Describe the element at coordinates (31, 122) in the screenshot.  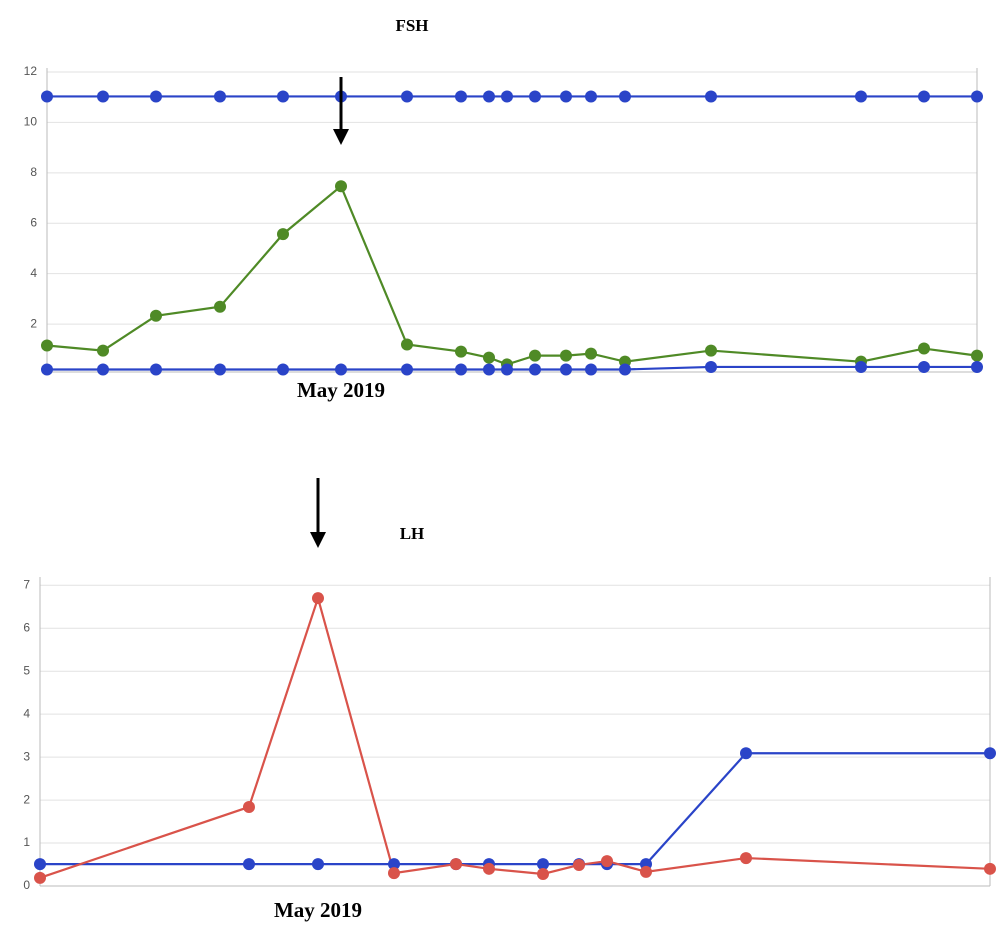
I see `y-tick-label: 10` at that location.